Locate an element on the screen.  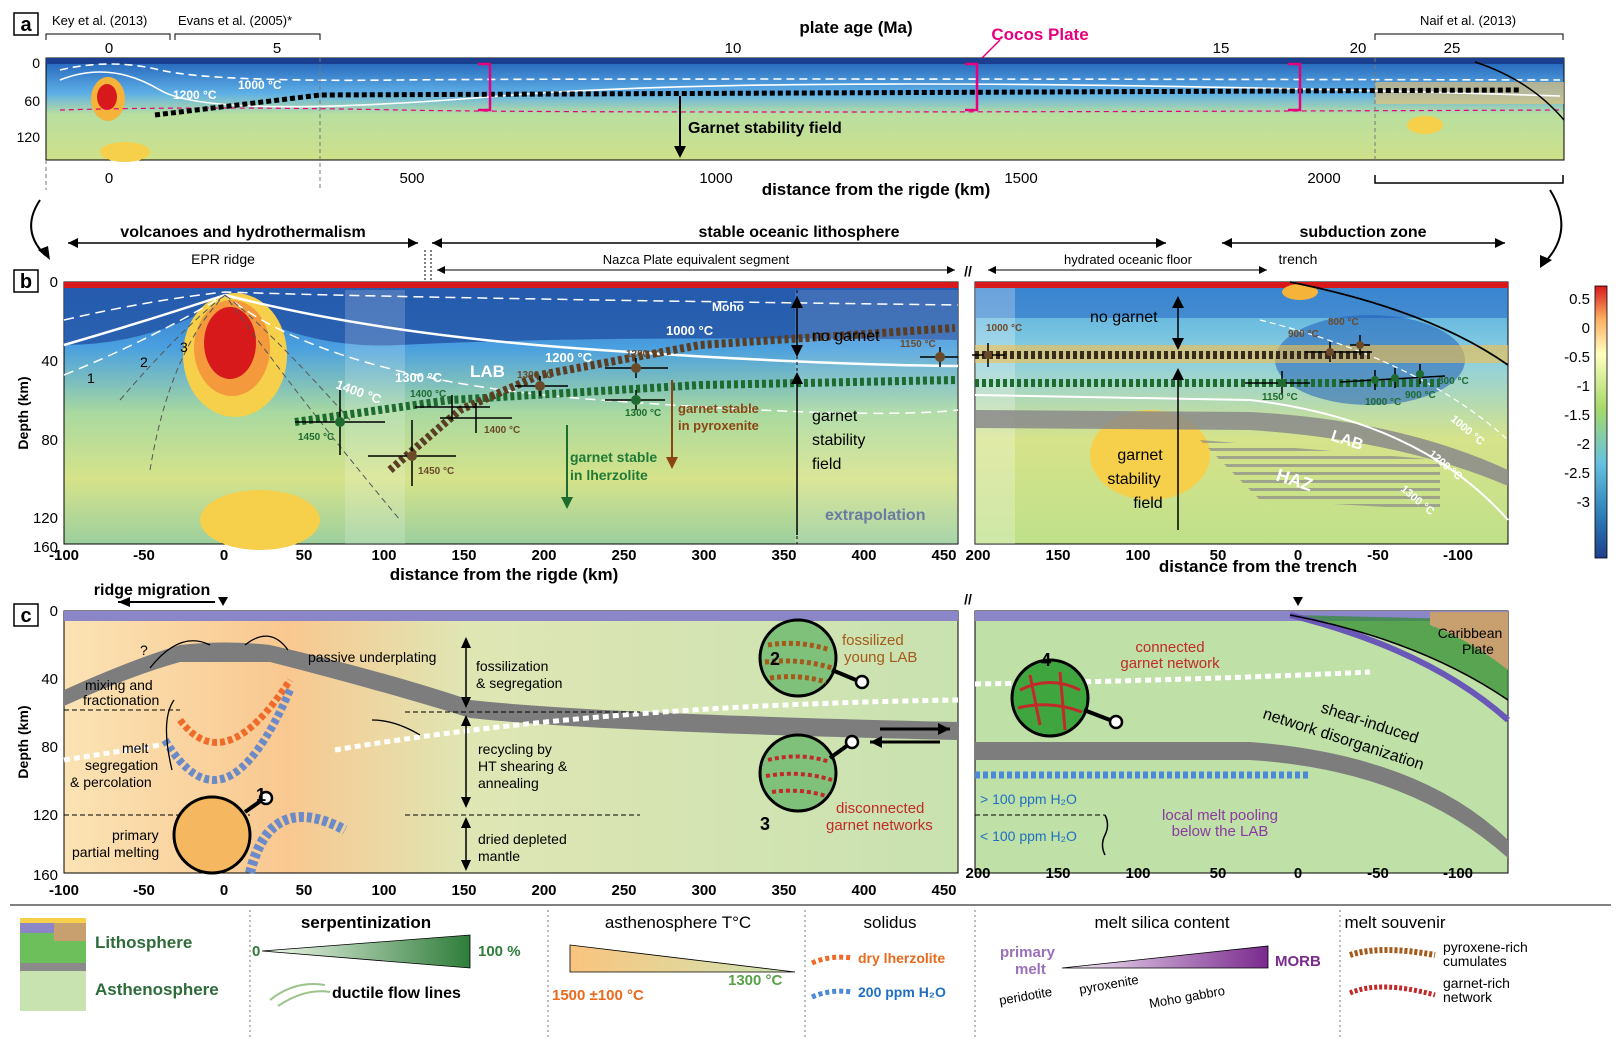
garnet-stab-right-1: garnet is located at coordinates (1140, 455).